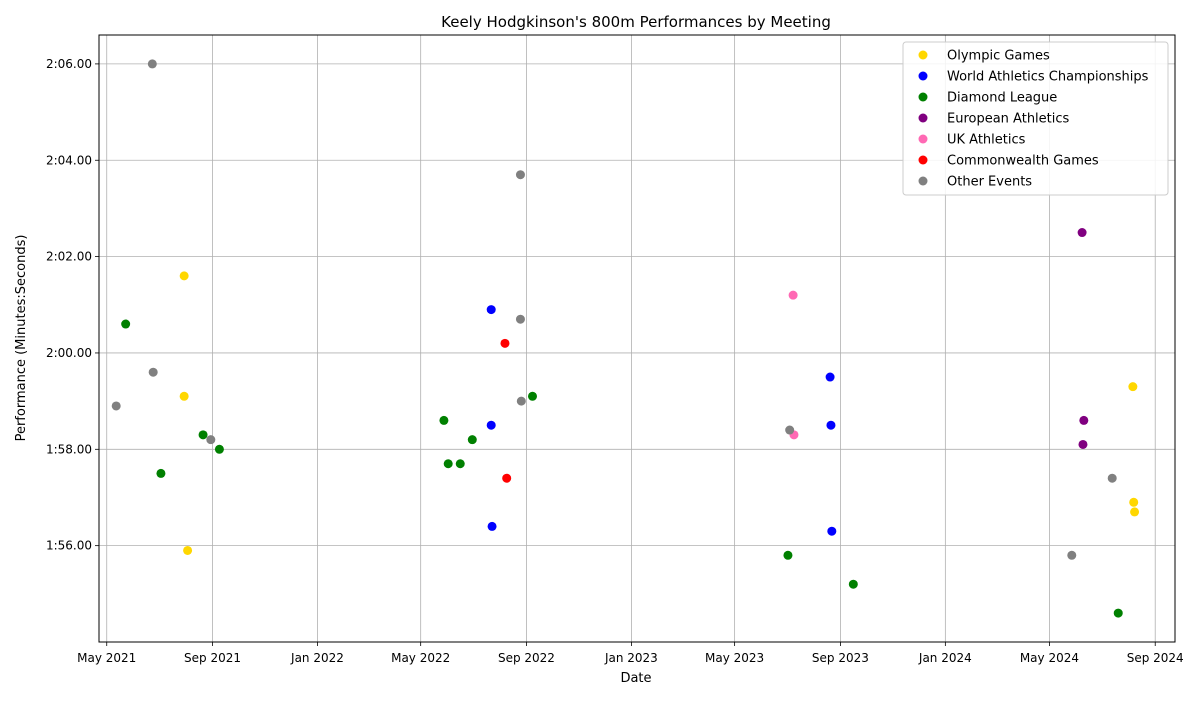  I want to click on x-tick-label: May 2021, so click(106, 658).